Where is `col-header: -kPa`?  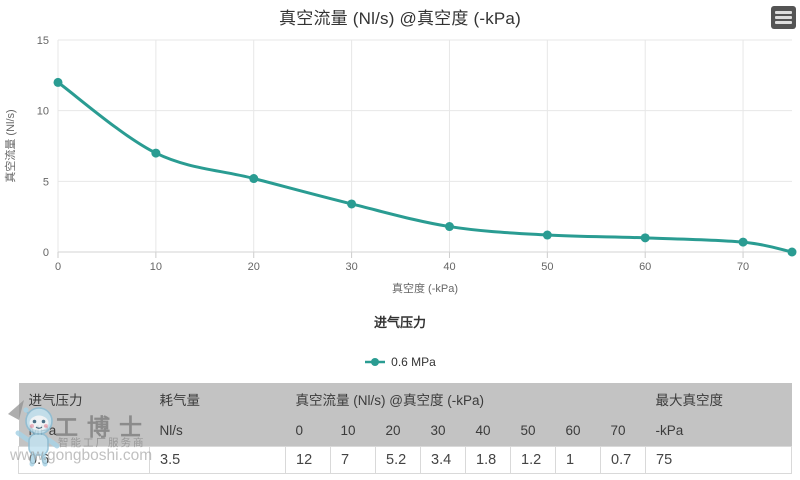 col-header: -kPa is located at coordinates (718, 431).